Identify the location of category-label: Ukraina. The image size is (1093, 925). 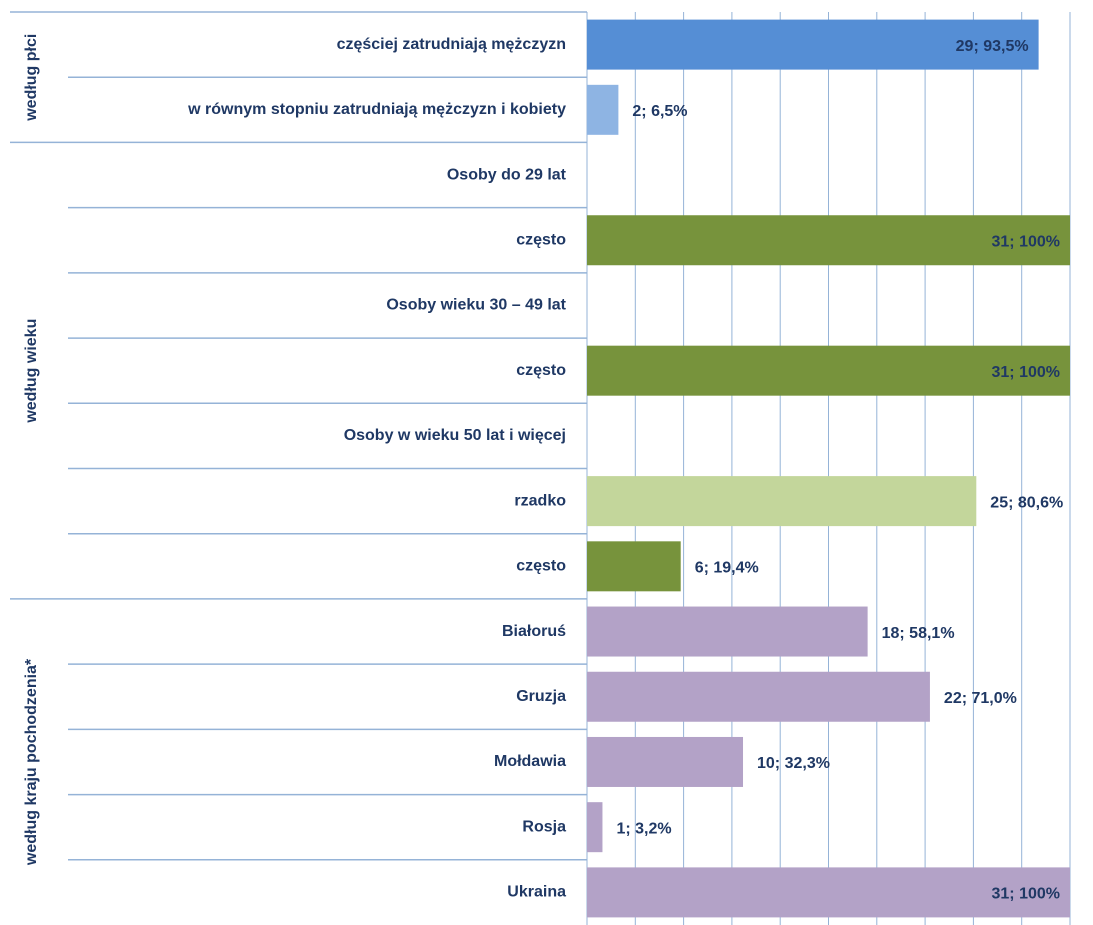
(536, 892).